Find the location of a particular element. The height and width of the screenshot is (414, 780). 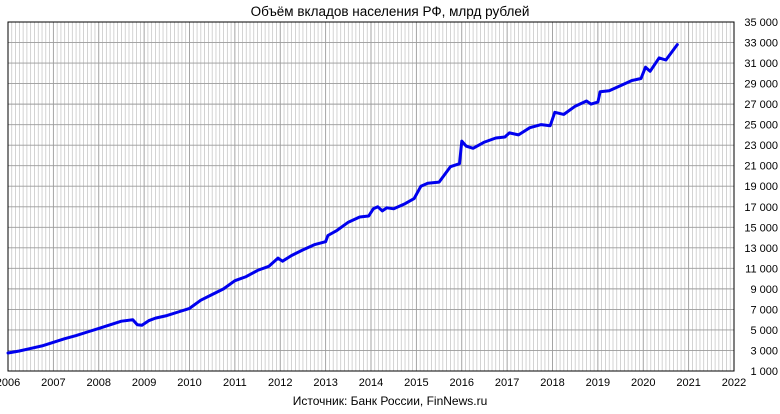

chart-title: Объём вкладов населения РФ, млрд рублей is located at coordinates (390, 11).